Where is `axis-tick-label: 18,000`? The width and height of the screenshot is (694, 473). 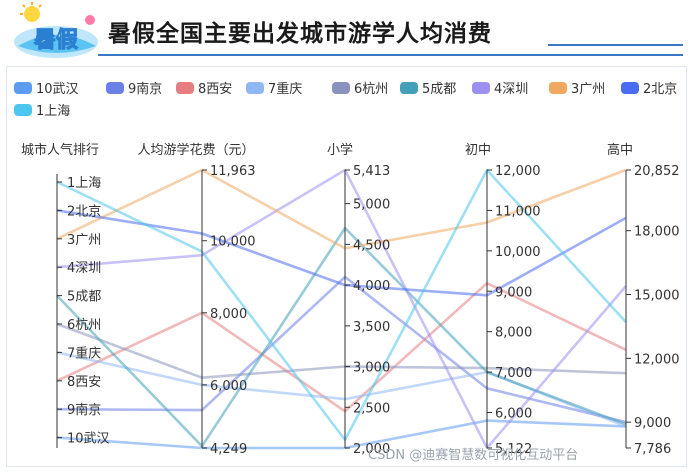 axis-tick-label: 18,000 is located at coordinates (657, 232).